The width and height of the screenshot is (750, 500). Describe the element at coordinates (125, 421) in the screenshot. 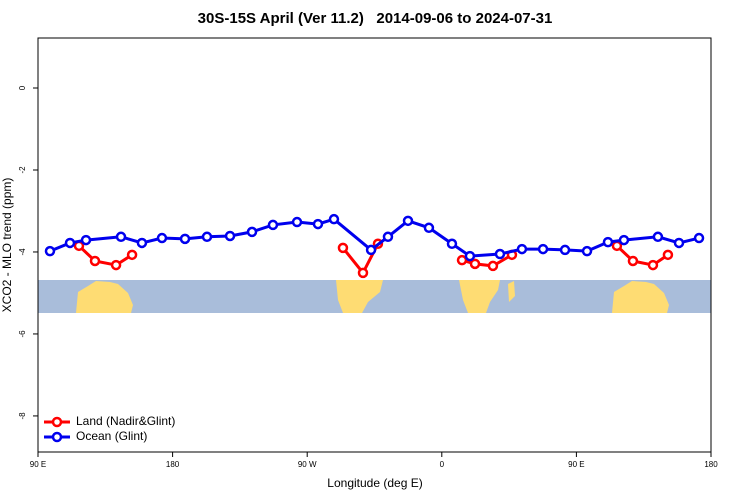

I see `legend-label: Land (Nadir&Glint)` at that location.